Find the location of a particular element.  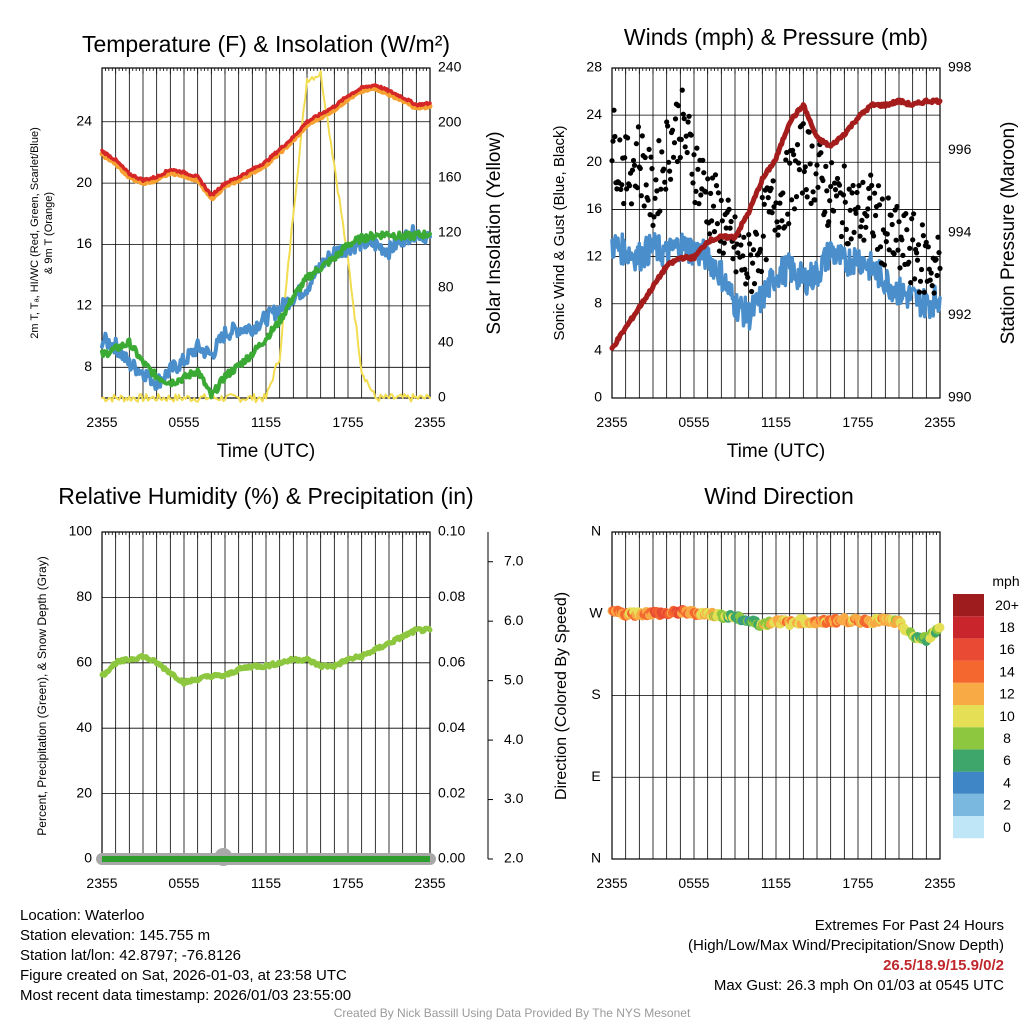

y-tick-label: 80 is located at coordinates (84, 596).